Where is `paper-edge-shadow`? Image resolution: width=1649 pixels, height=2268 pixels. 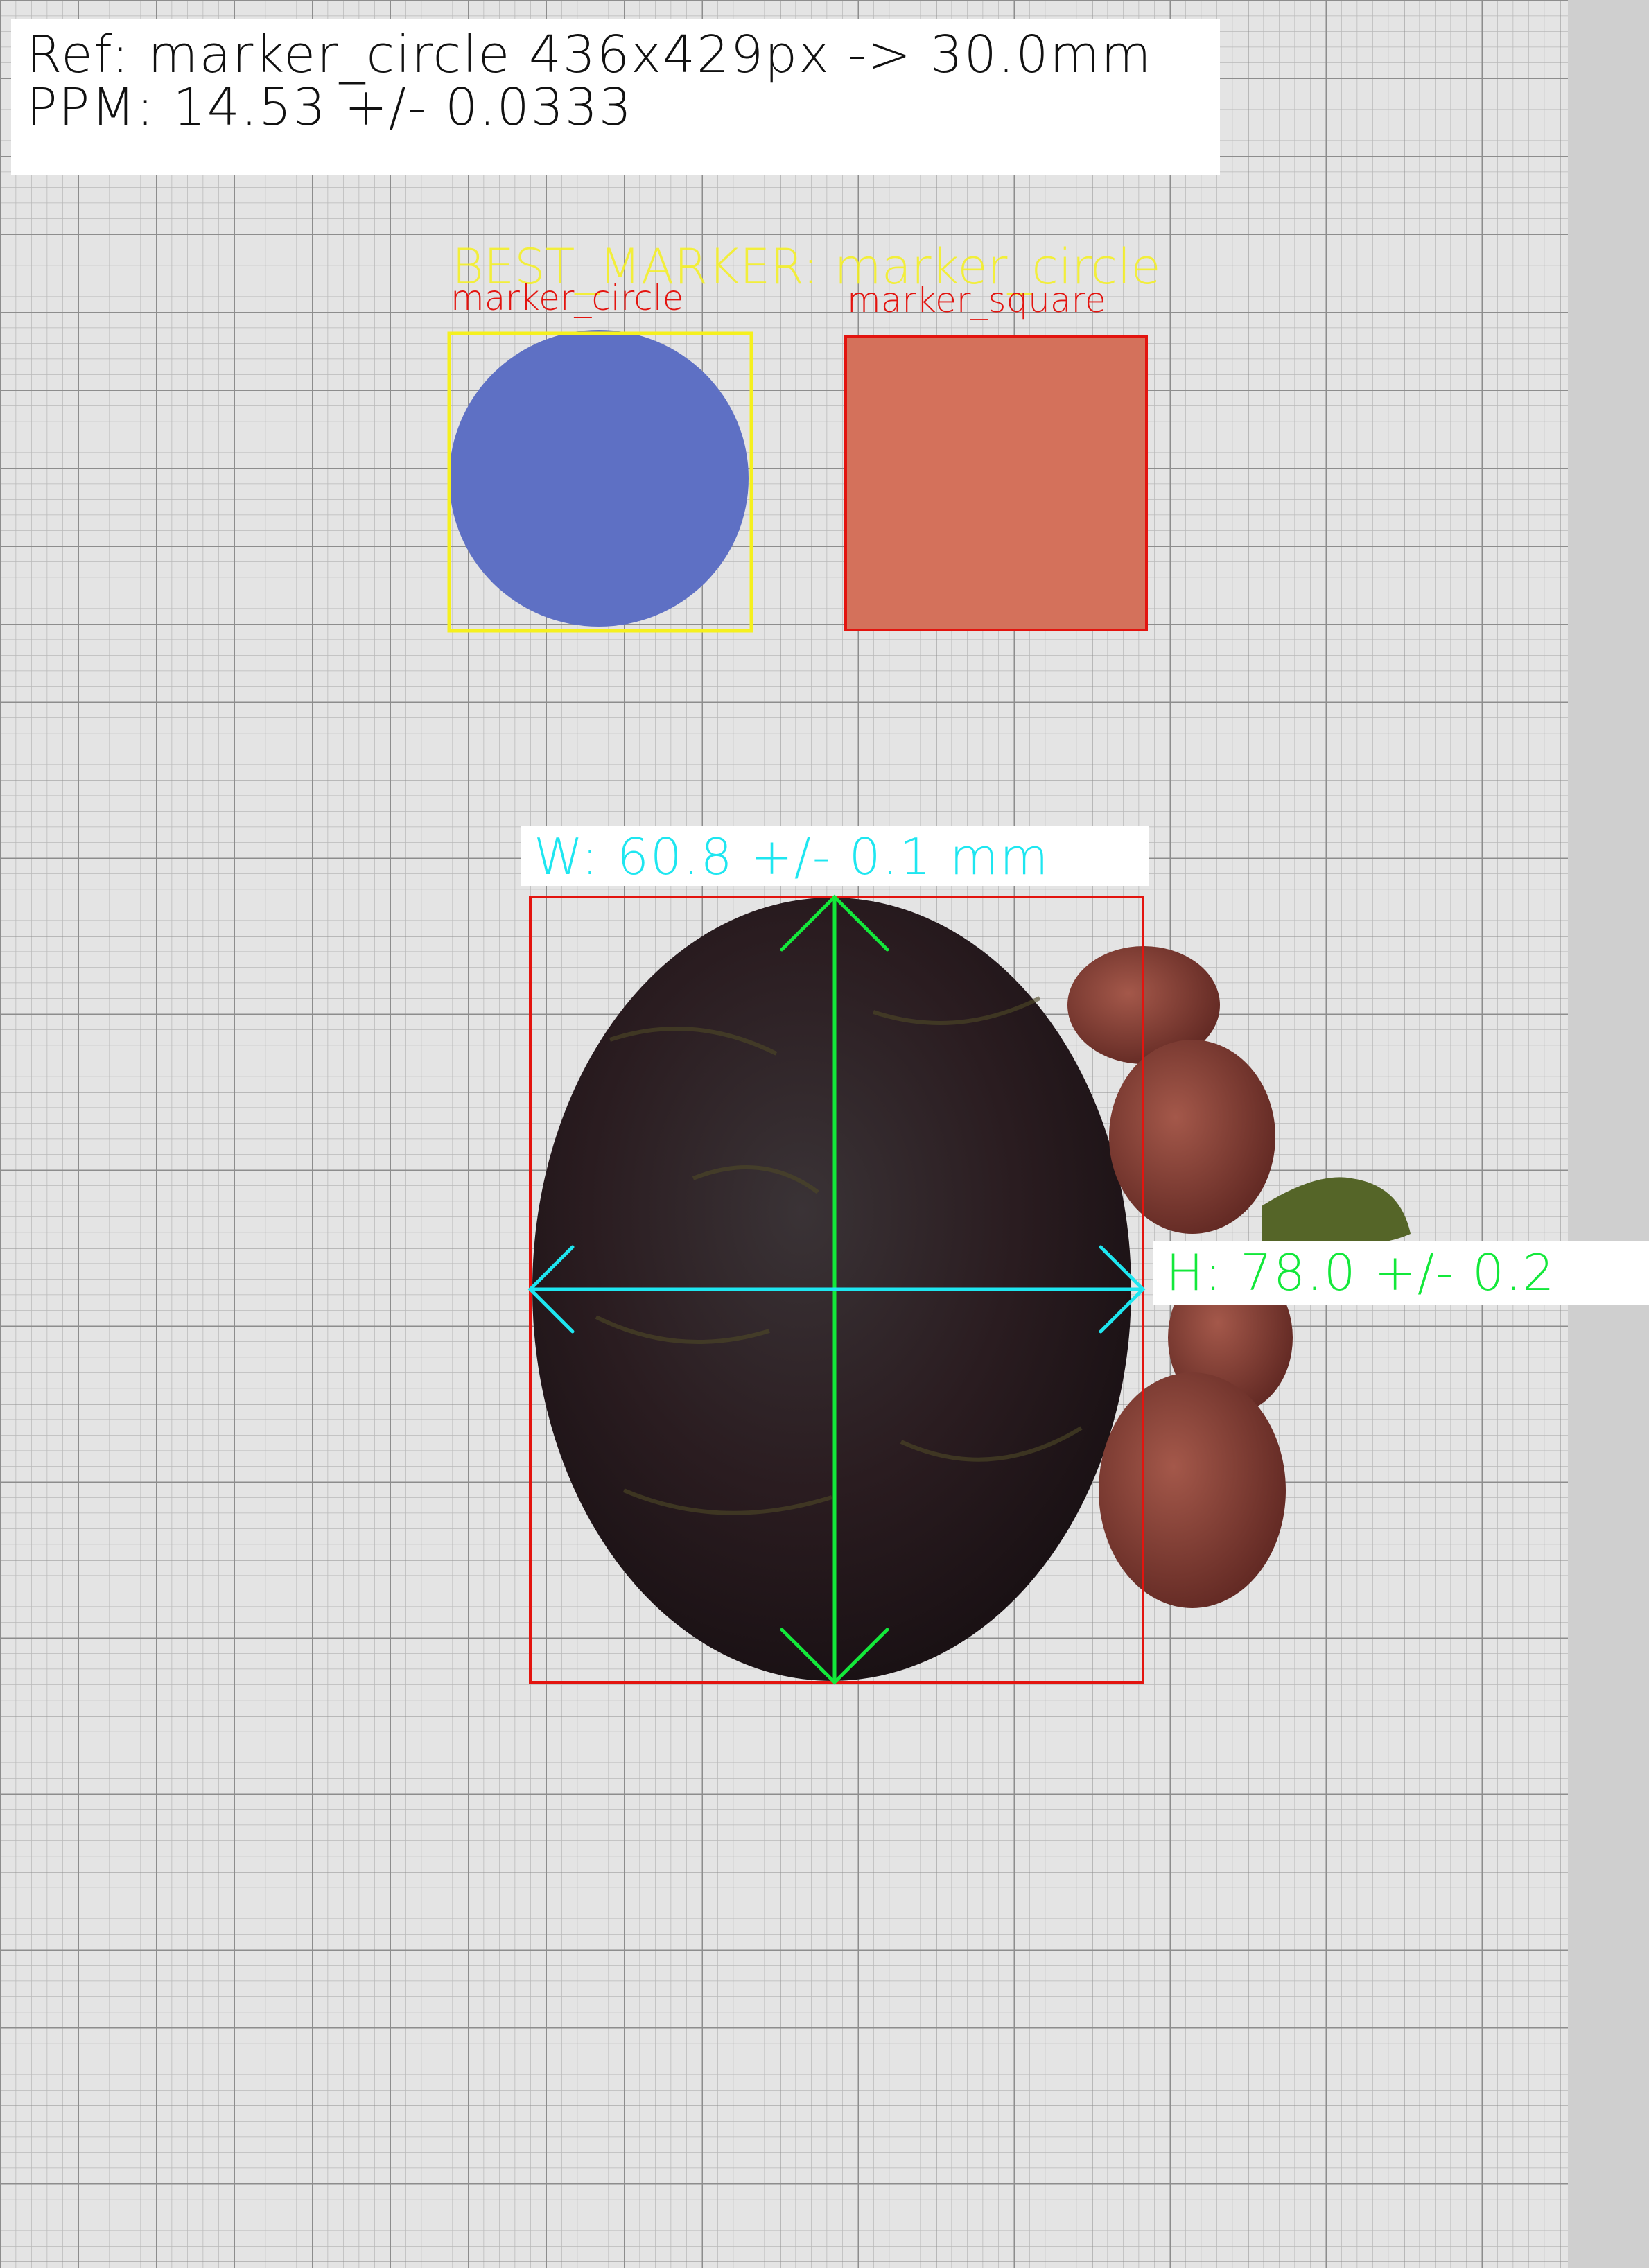 paper-edge-shadow is located at coordinates (1608, 1134).